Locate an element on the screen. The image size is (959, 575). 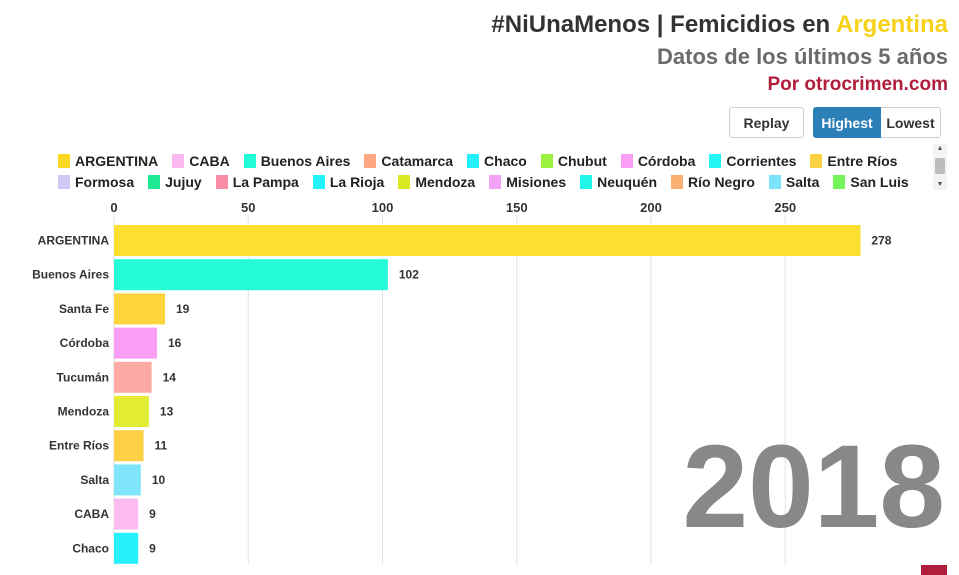
legend-label: Neuquén is located at coordinates (627, 181).